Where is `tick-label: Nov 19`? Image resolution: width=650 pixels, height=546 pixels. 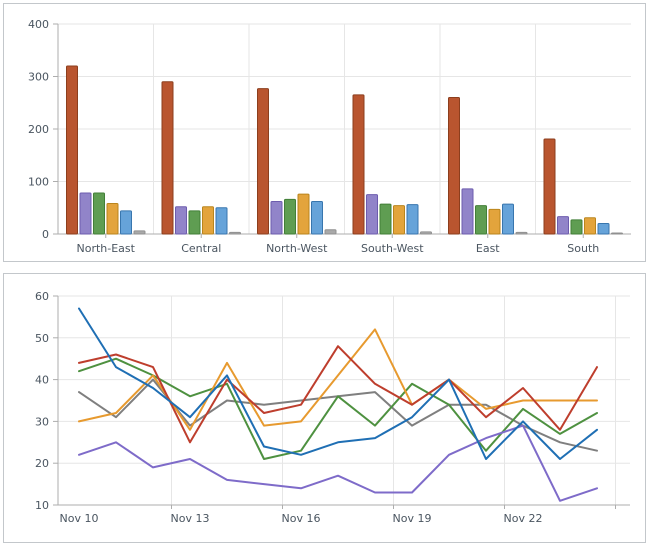
tick-label: Nov 19 is located at coordinates (412, 518).